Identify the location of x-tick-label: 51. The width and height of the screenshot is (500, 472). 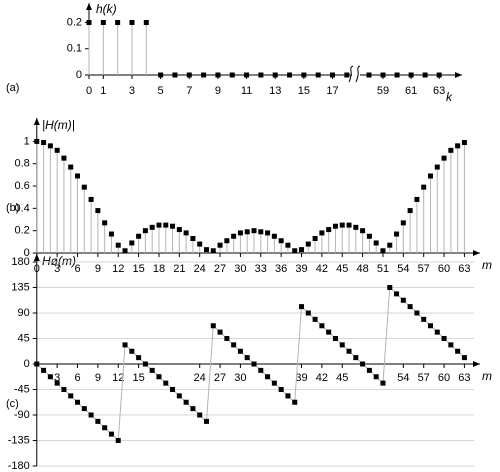
(383, 269).